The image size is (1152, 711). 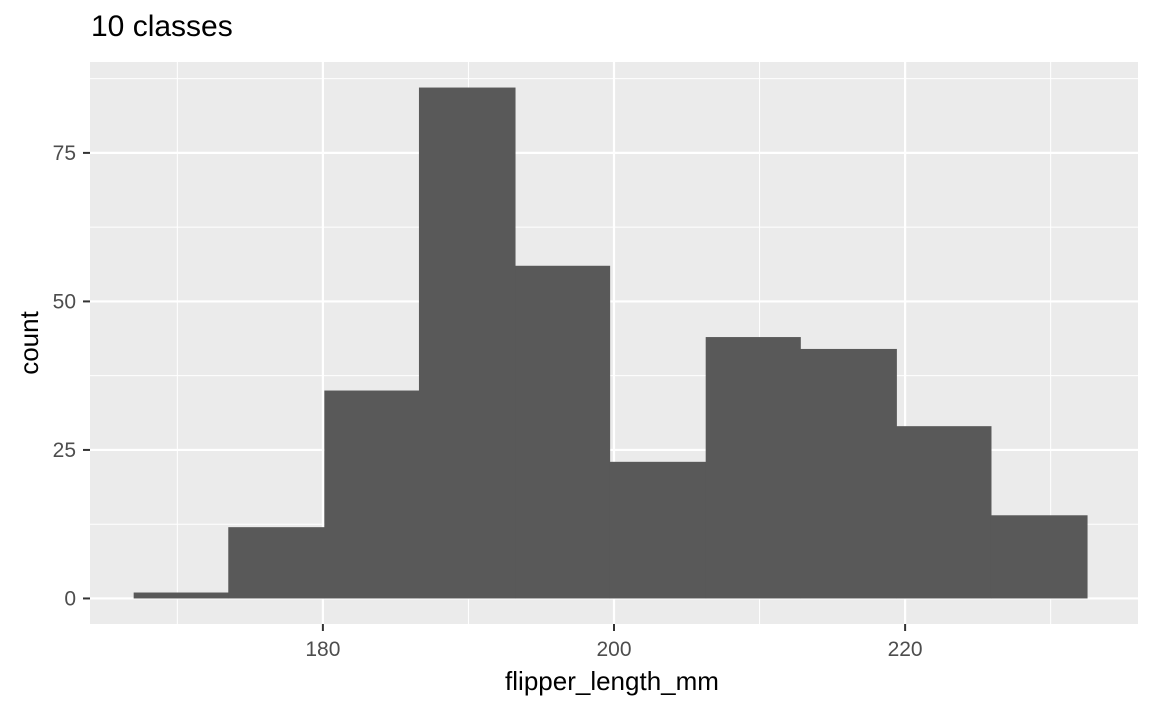 I want to click on chart-title: 10 classes, so click(x=162, y=26).